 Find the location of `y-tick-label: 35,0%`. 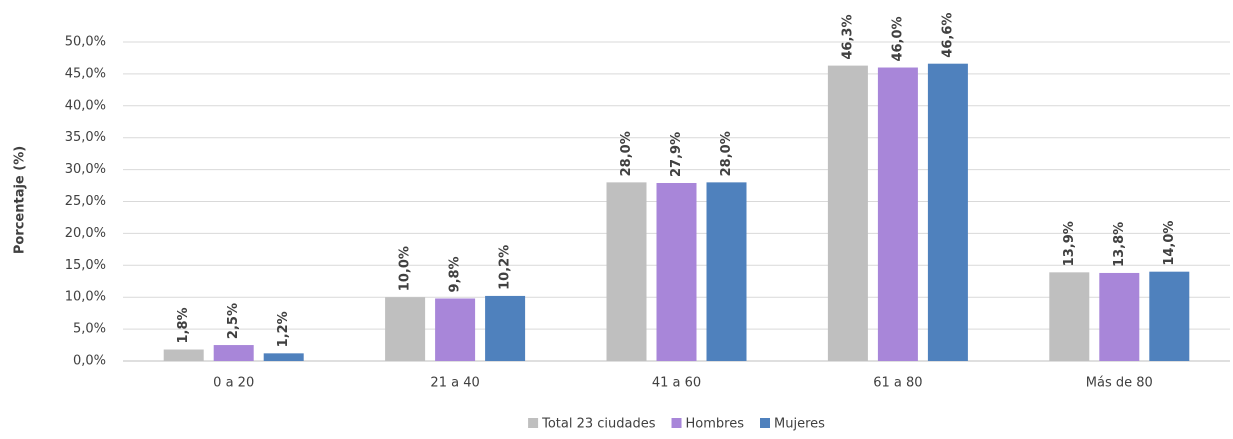

y-tick-label: 35,0% is located at coordinates (85, 137).